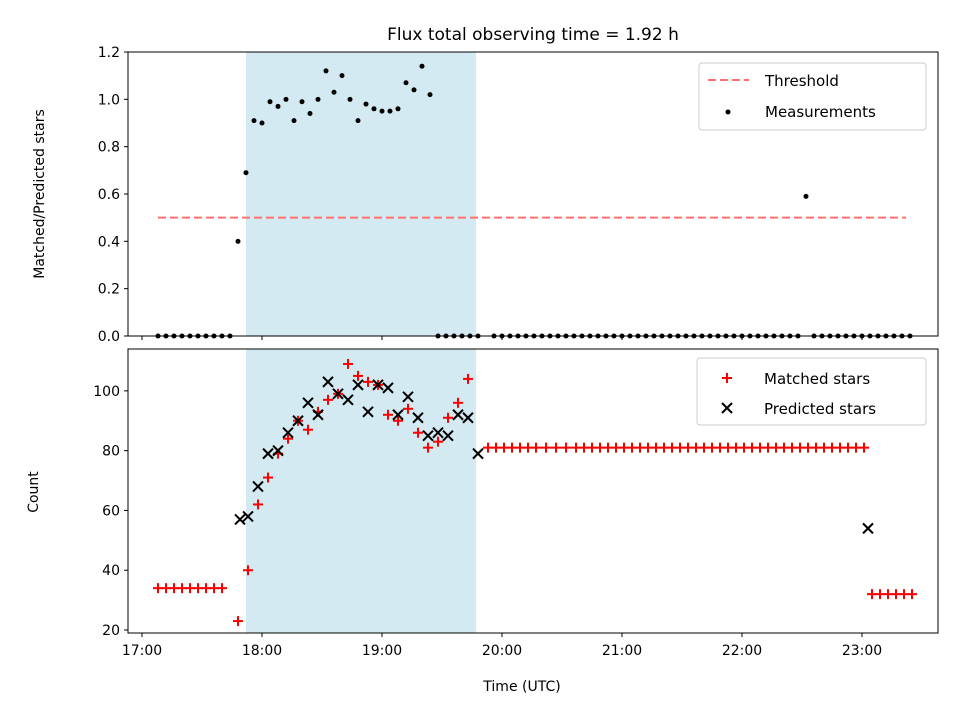 Image resolution: width=960 pixels, height=720 pixels. Describe the element at coordinates (817, 379) in the screenshot. I see `legend-matched-label: Matched stars` at that location.